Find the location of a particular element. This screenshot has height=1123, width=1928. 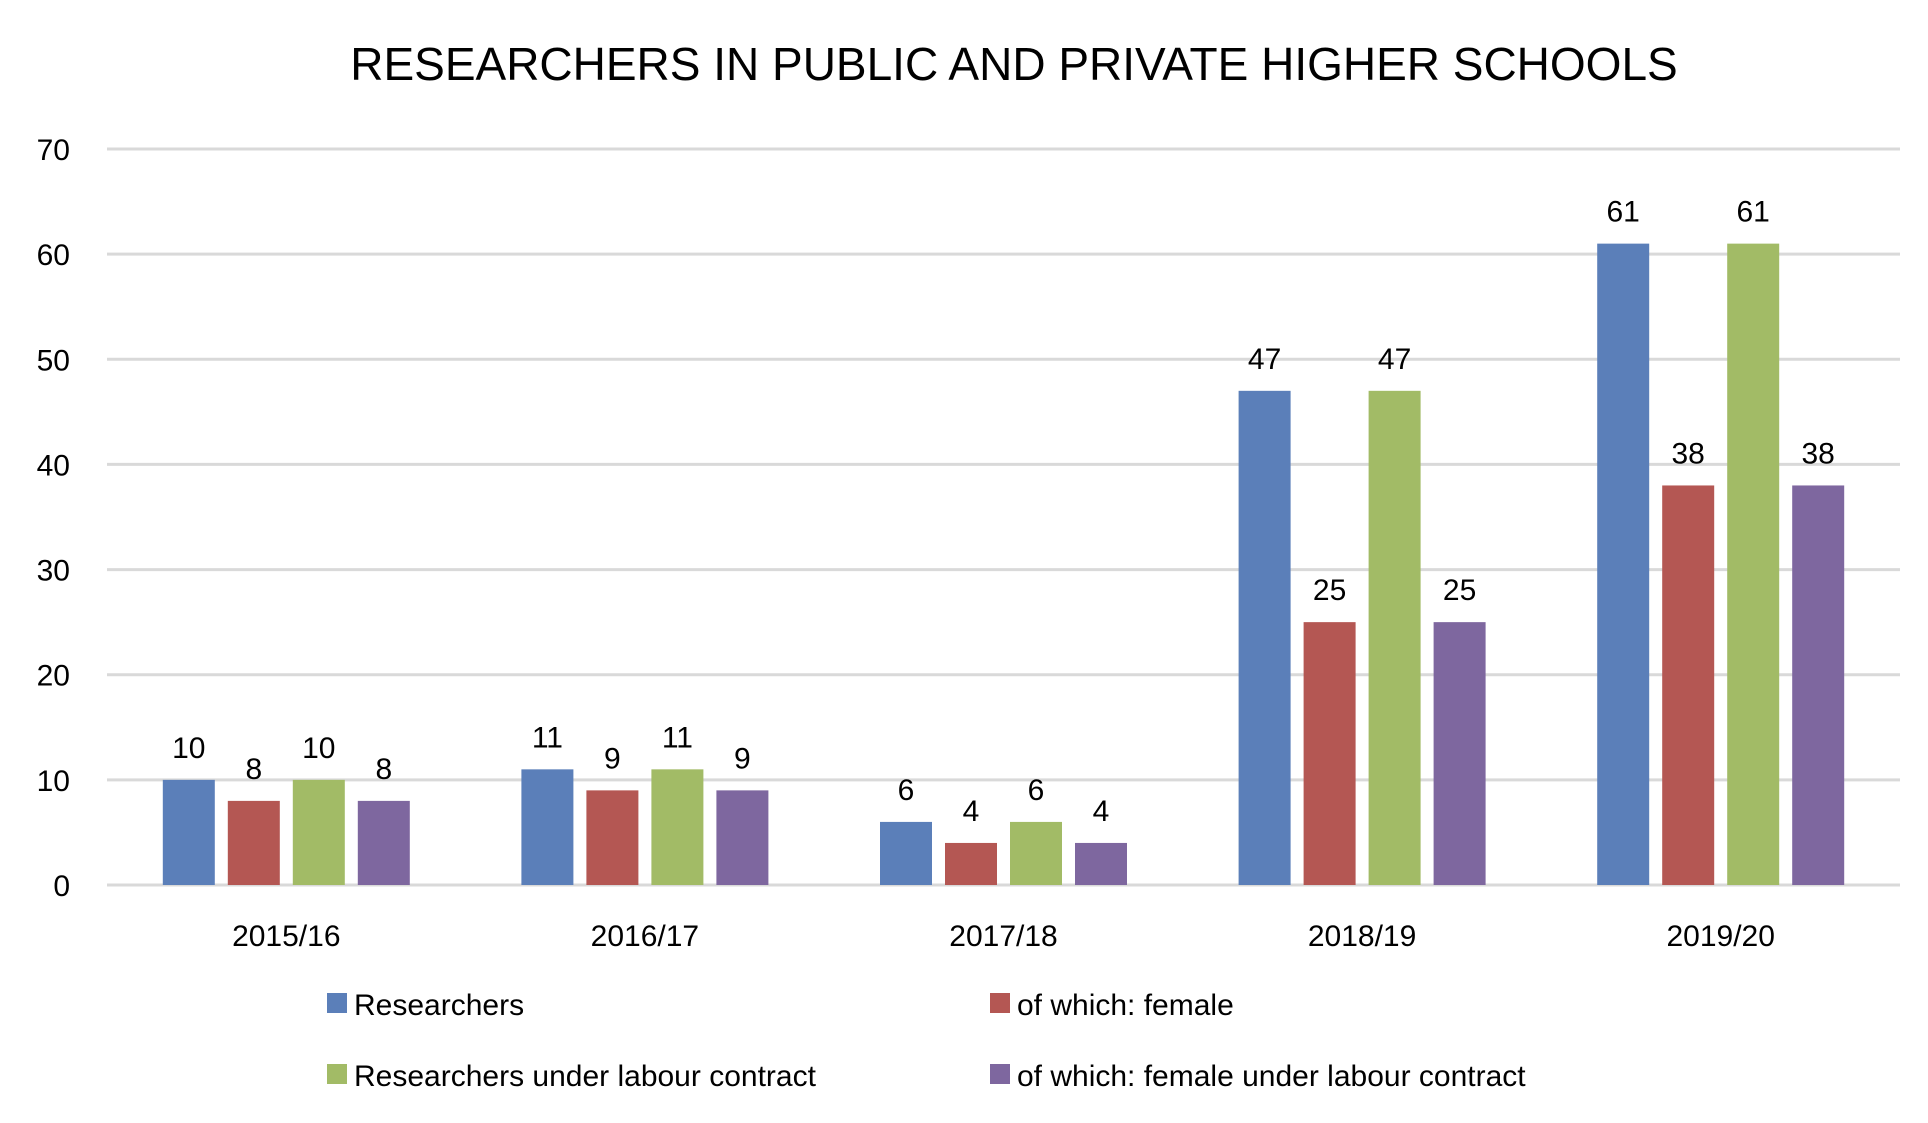

legend-item: Researchers is located at coordinates (425, 1005).